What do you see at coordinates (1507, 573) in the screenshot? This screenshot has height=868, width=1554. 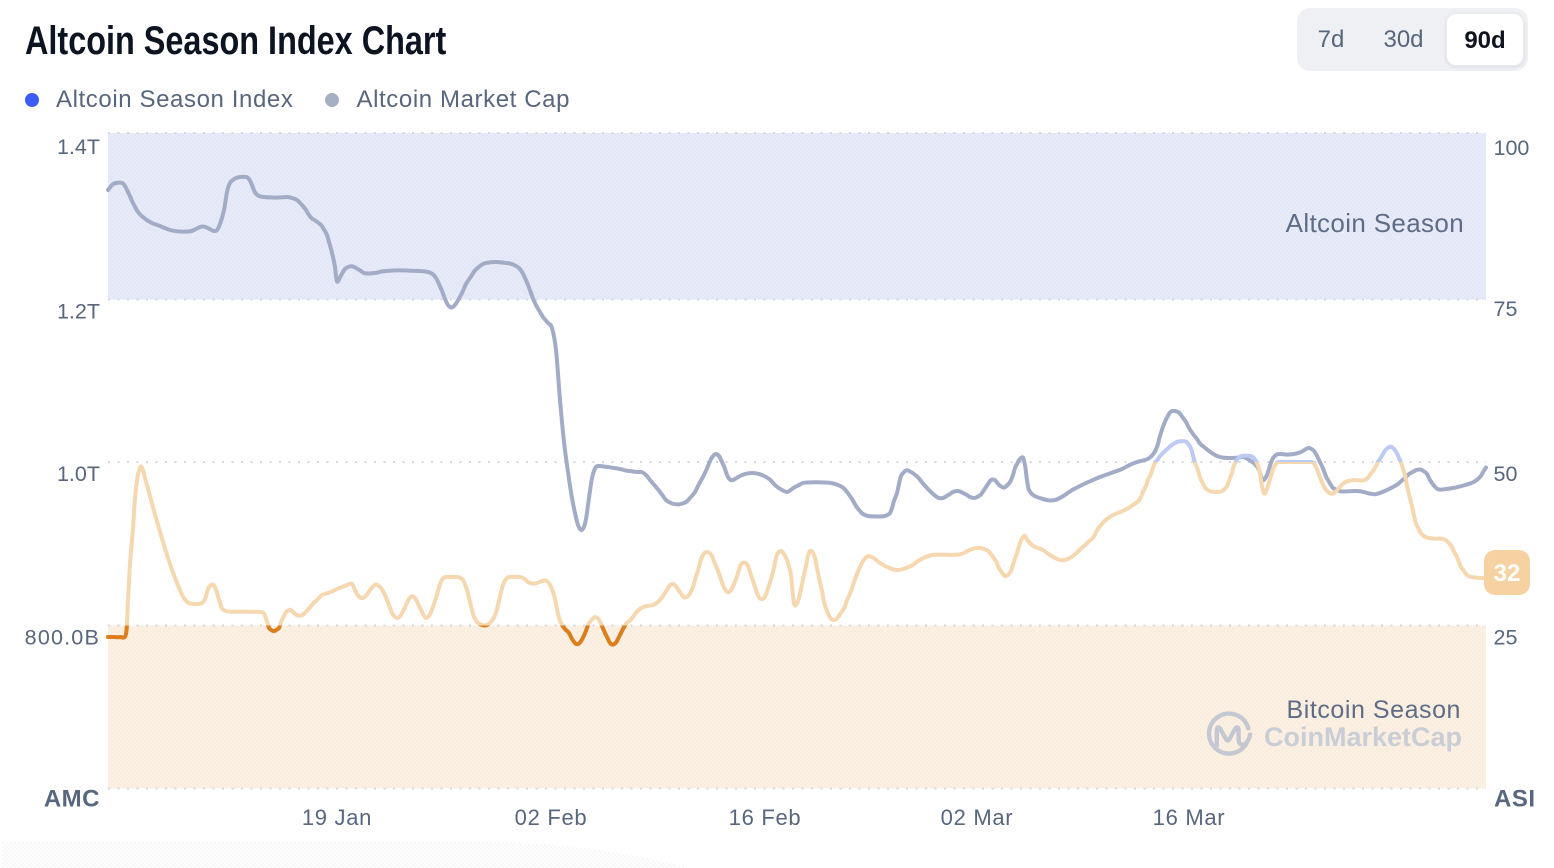 I see `svg-text: 32` at bounding box center [1507, 573].